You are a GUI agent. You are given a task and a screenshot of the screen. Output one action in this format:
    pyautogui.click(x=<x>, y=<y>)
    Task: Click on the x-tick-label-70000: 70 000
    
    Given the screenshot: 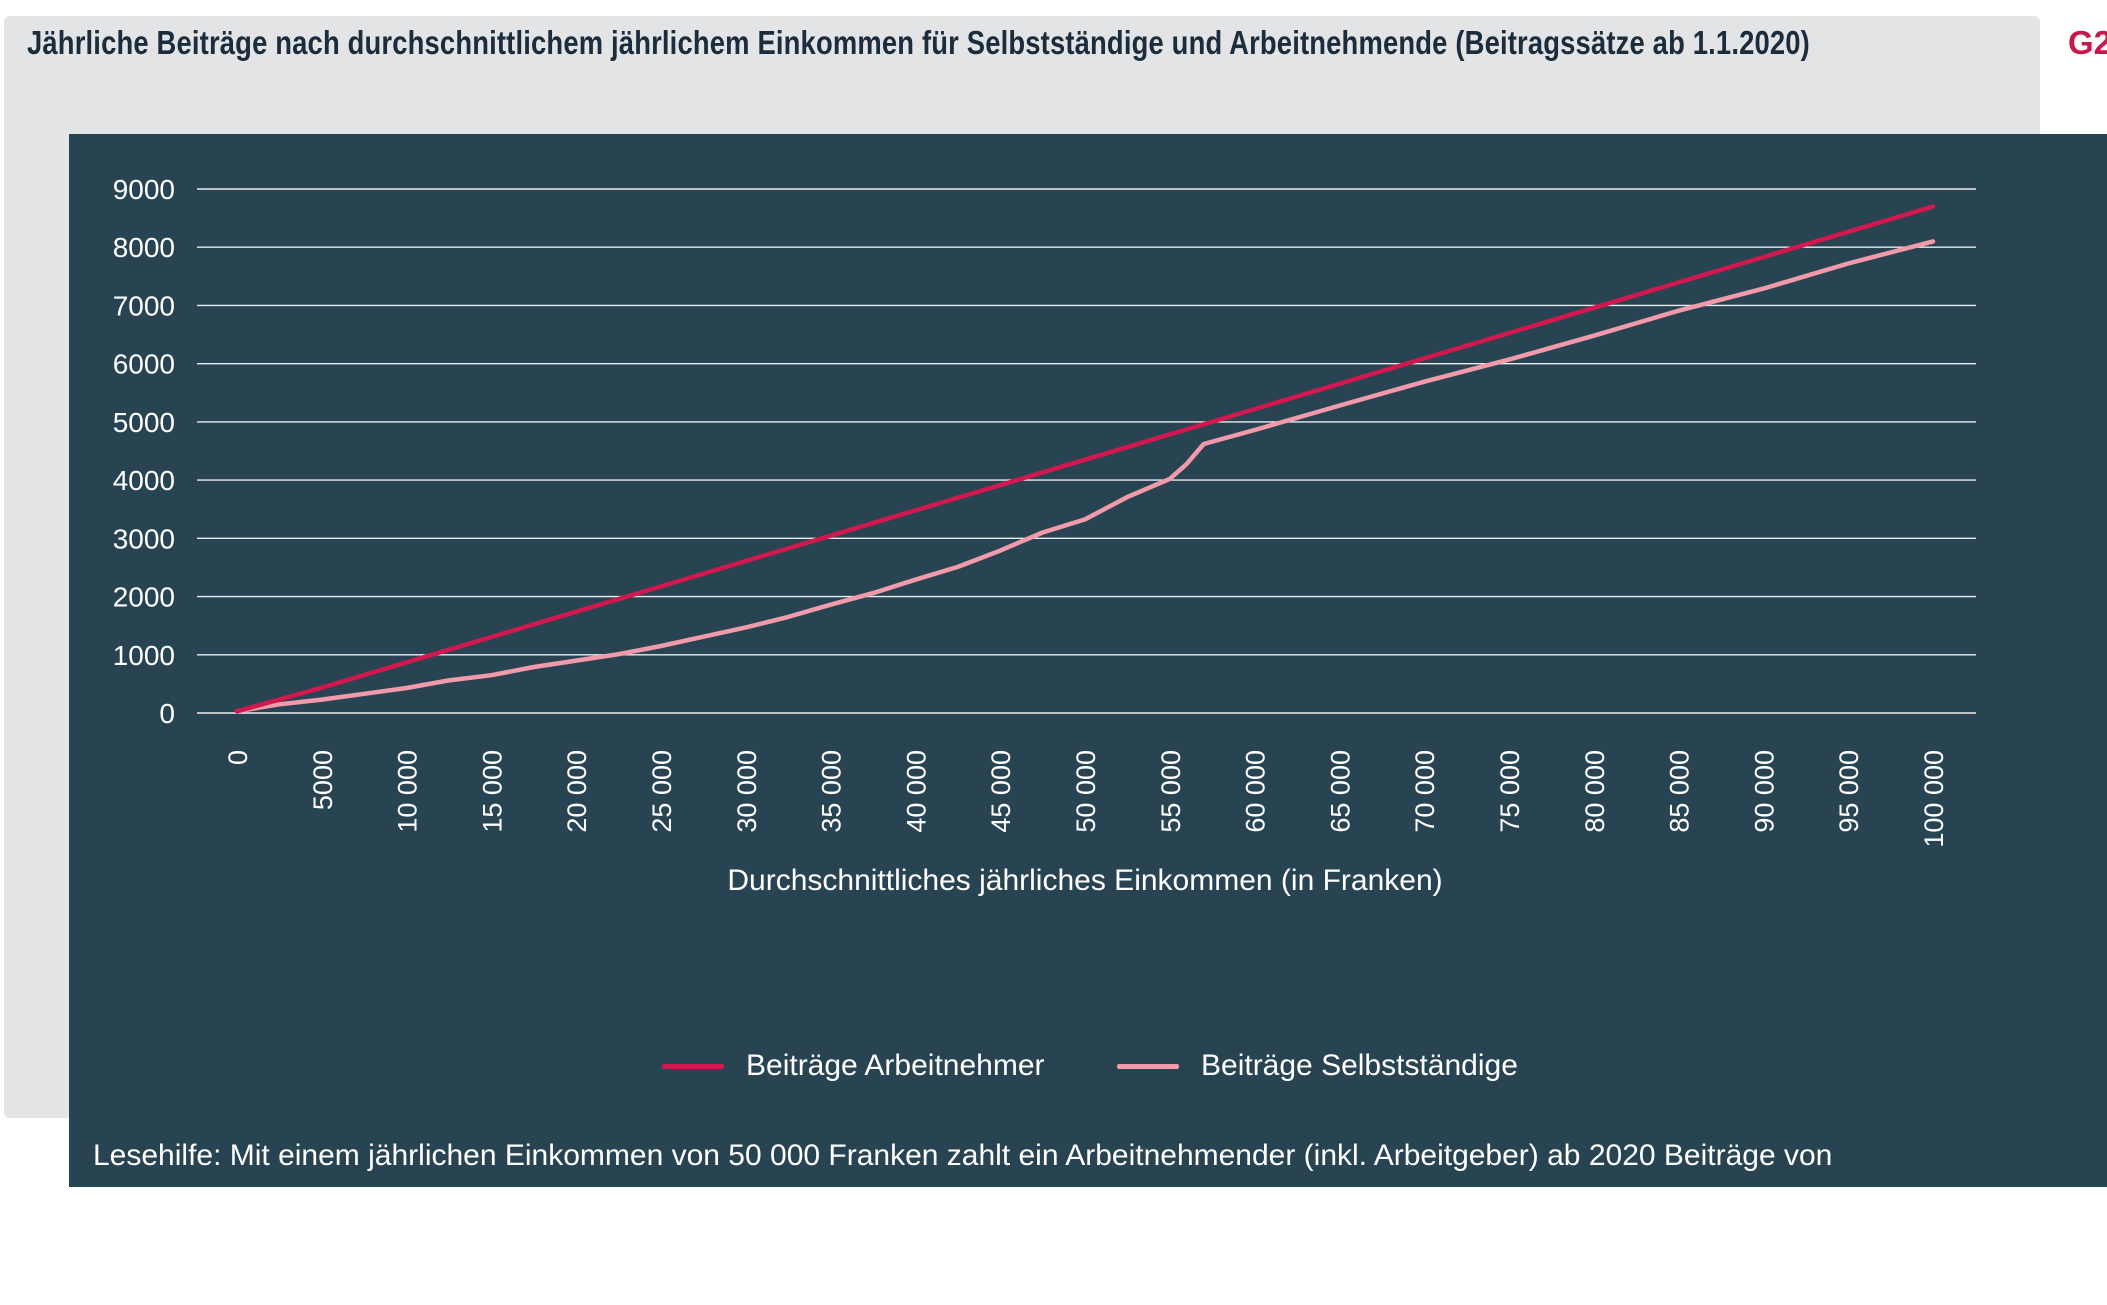 What is the action you would take?
    pyautogui.click(x=1425, y=791)
    